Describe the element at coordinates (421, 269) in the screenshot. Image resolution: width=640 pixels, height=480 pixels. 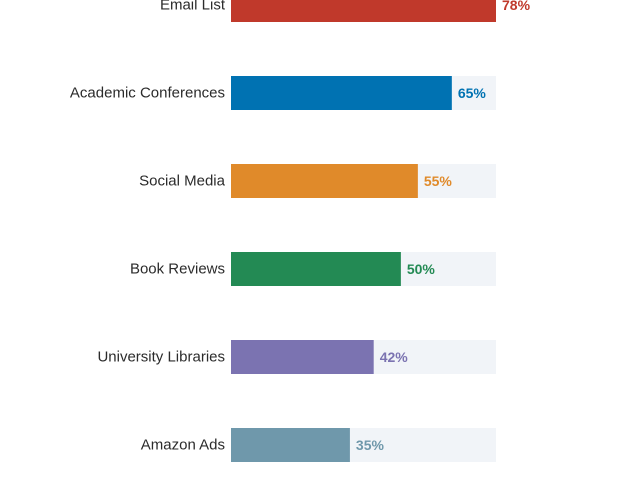
I see `value-label: 50%` at that location.